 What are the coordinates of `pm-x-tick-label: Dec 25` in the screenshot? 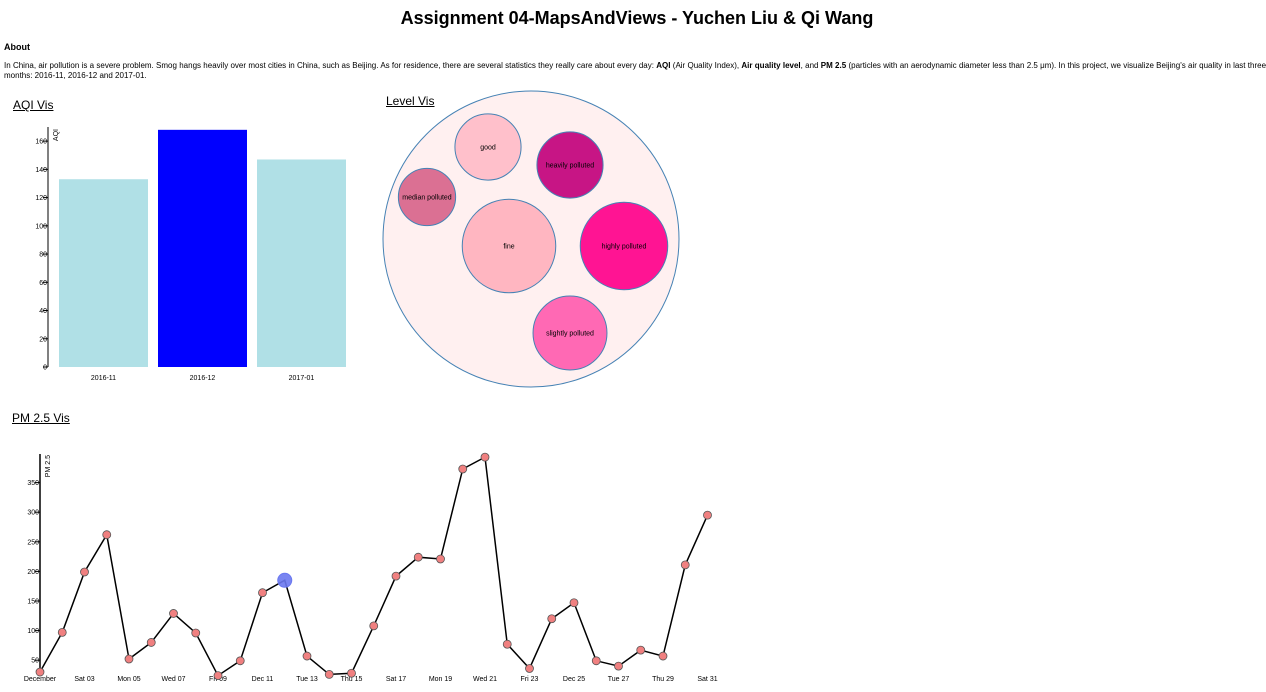 It's located at (574, 679).